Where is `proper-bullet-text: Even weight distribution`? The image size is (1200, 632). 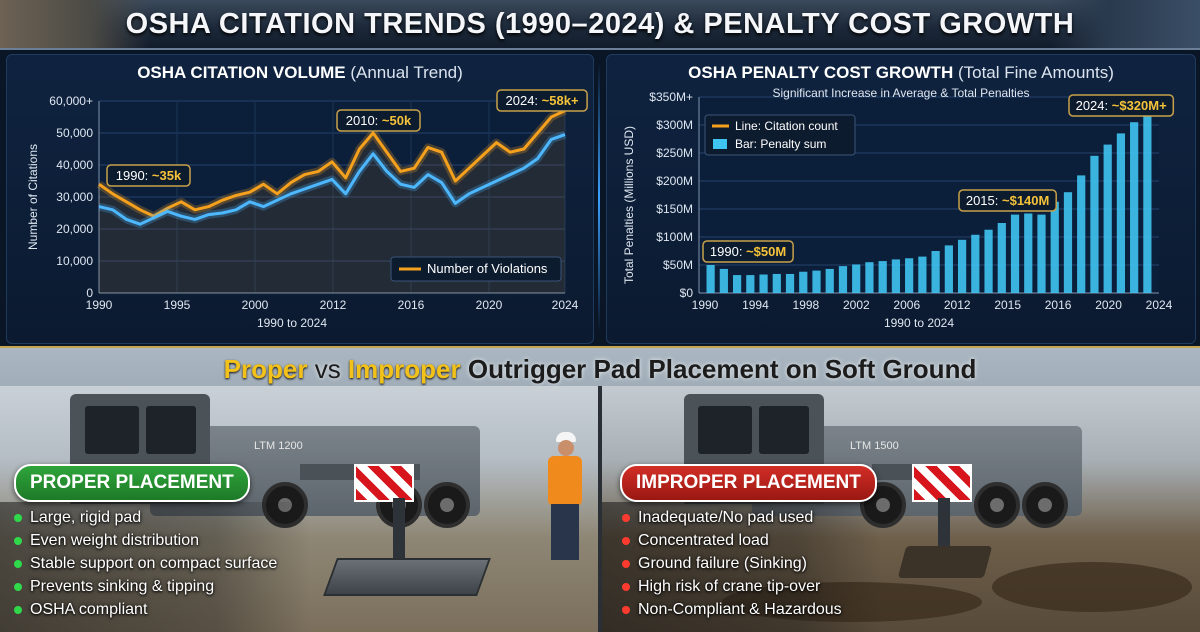
proper-bullet-text: Even weight distribution is located at coordinates (114, 540).